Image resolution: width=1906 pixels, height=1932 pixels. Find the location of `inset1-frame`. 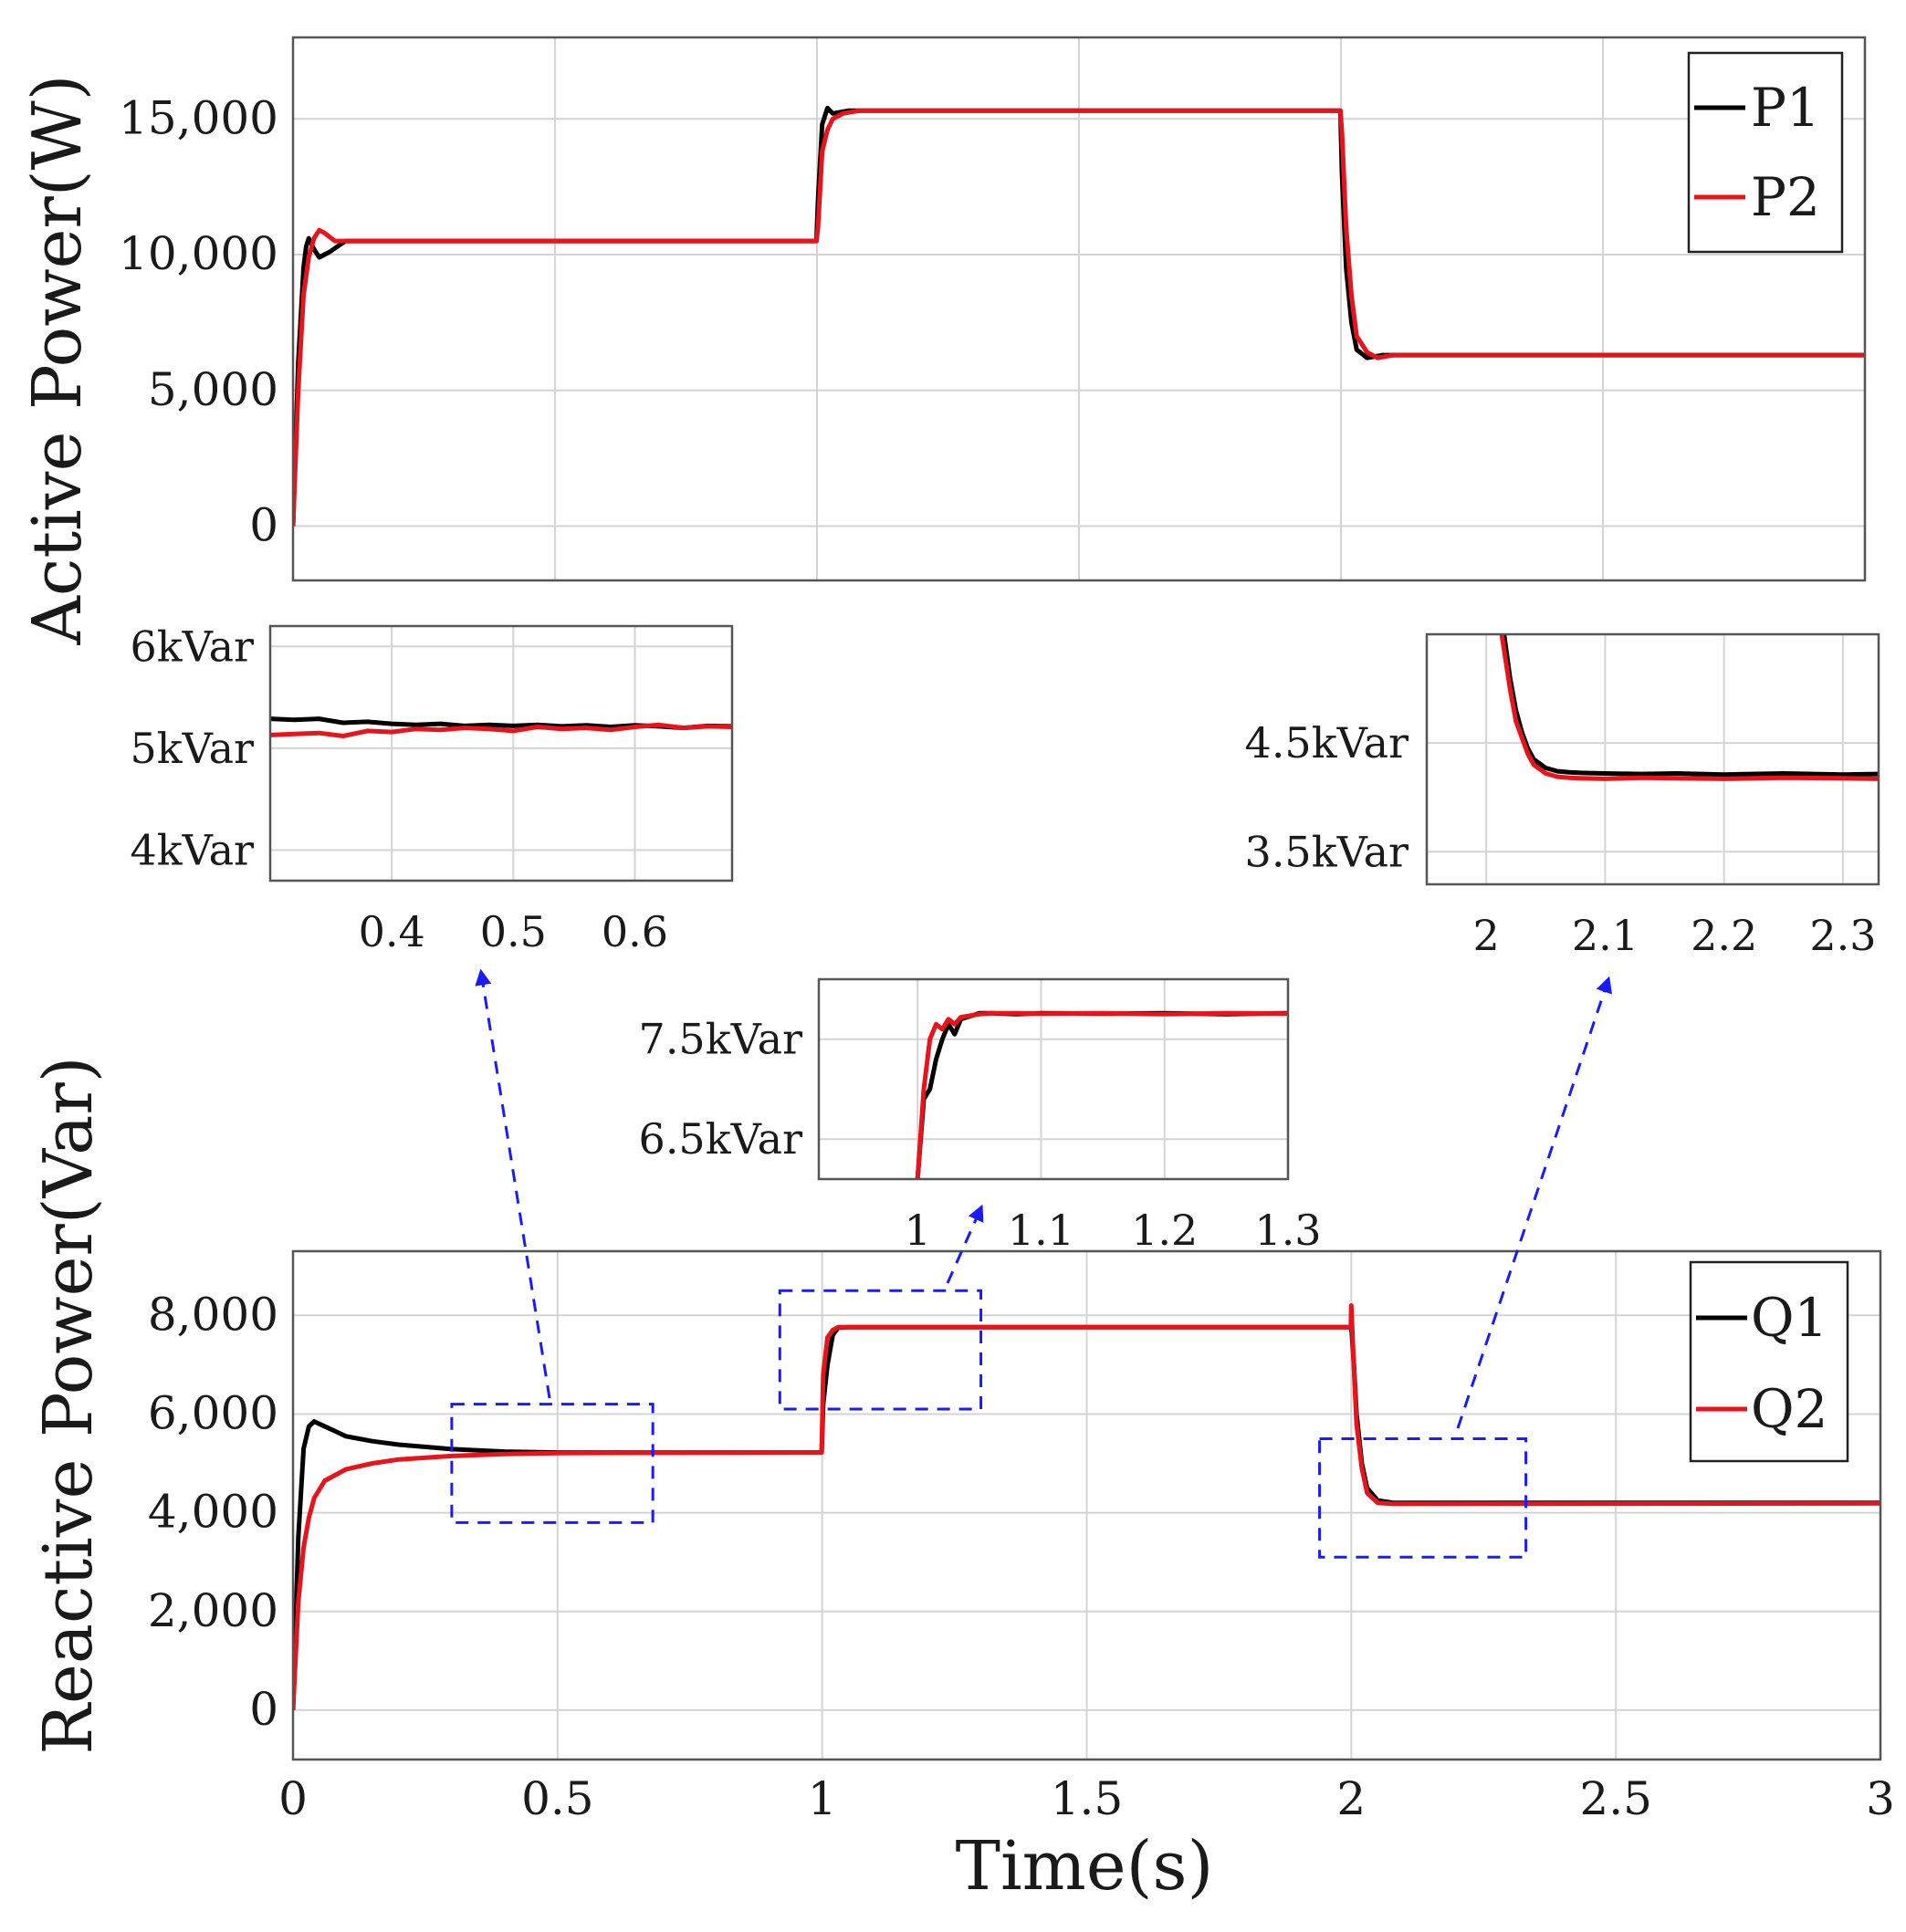

inset1-frame is located at coordinates (501, 753).